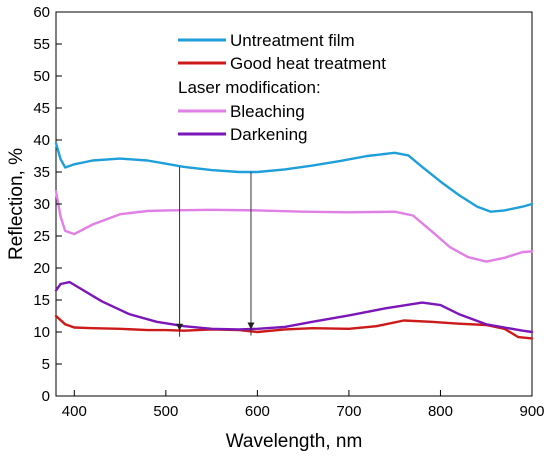 Image resolution: width=550 pixels, height=462 pixels. What do you see at coordinates (249, 87) in the screenshot?
I see `legend-subheading: Laser modification:` at bounding box center [249, 87].